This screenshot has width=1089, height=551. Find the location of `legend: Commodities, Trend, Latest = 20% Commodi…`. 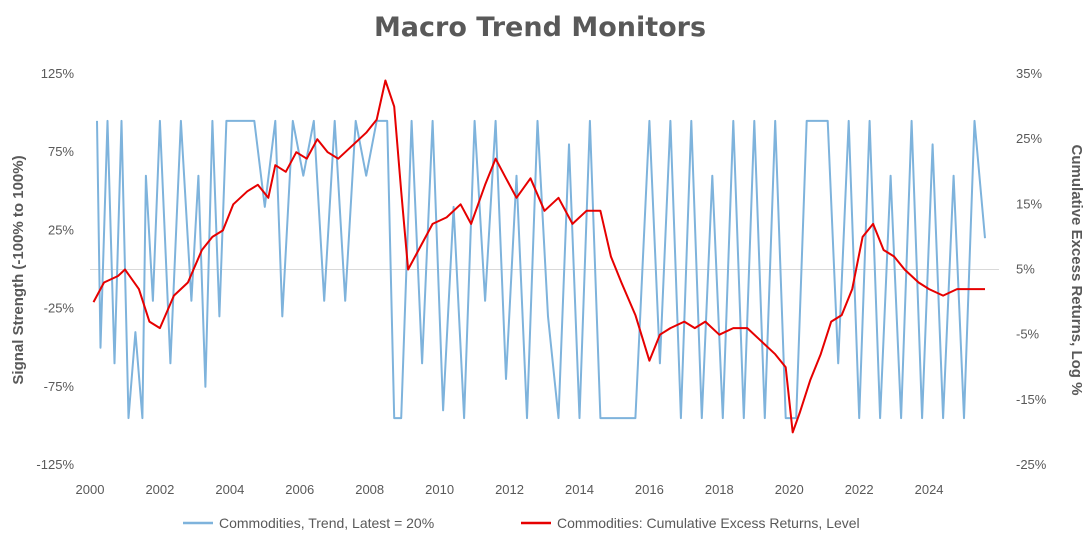

legend: Commodities, Trend, Latest = 20% Commodi… is located at coordinates (521, 523).